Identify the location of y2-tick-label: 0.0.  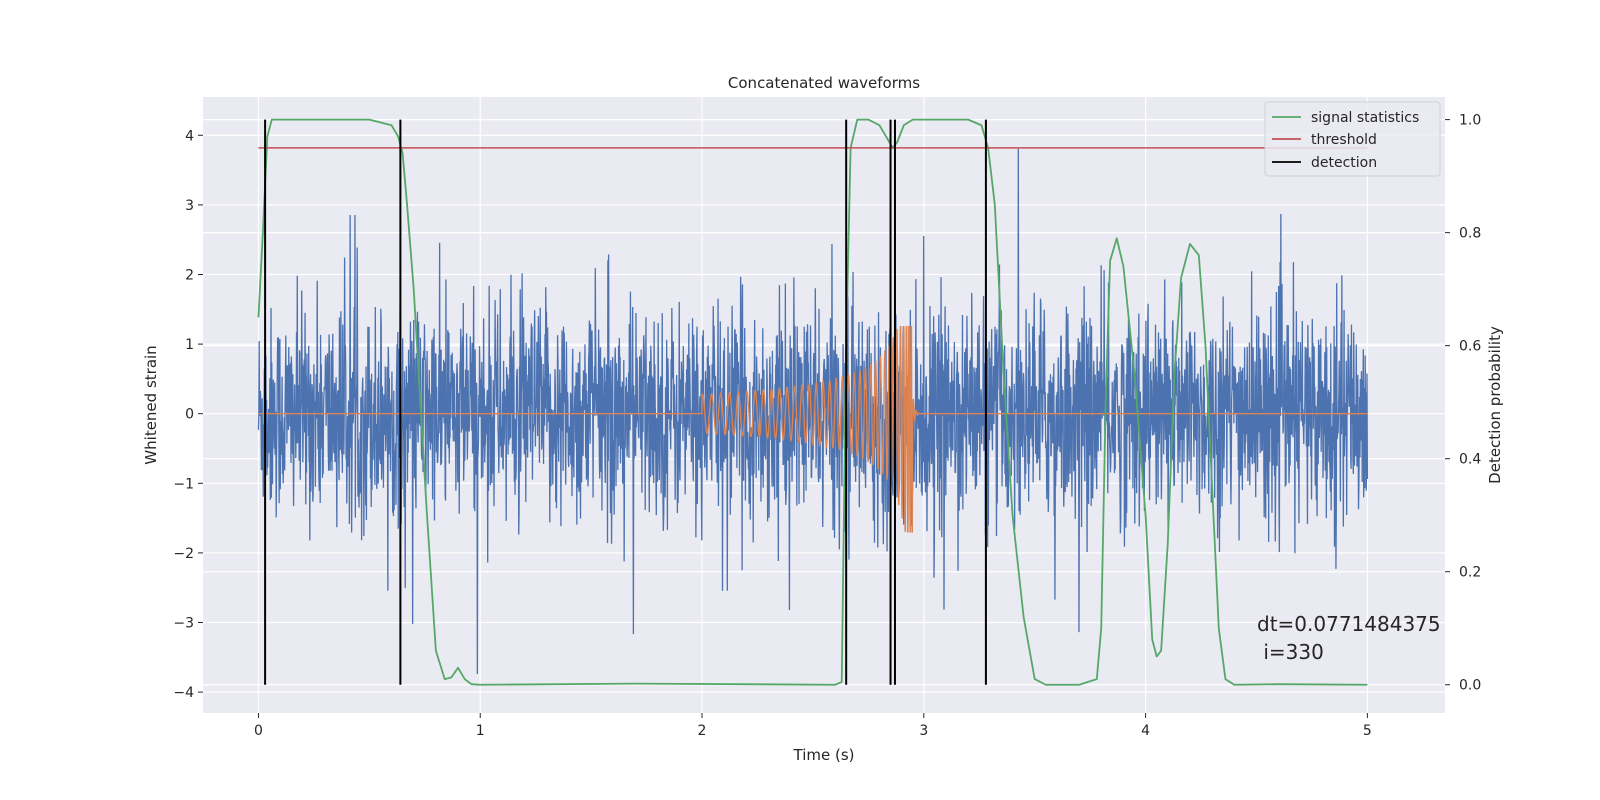
(1470, 686).